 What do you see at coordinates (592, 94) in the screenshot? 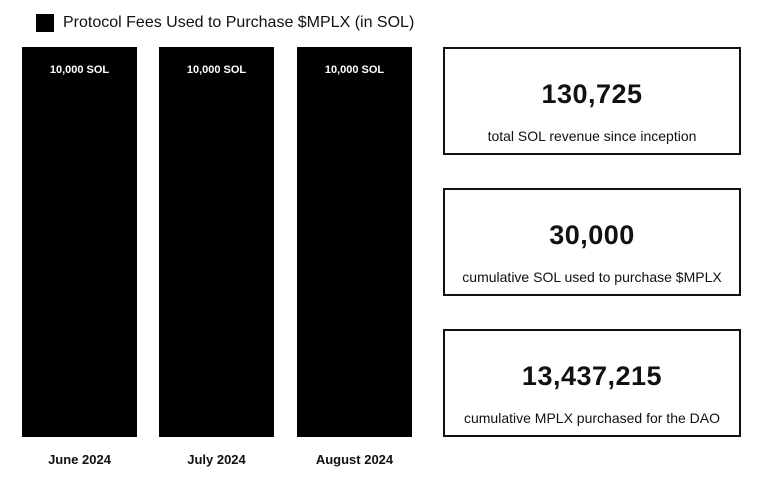
I see `stat-value: 130,725` at bounding box center [592, 94].